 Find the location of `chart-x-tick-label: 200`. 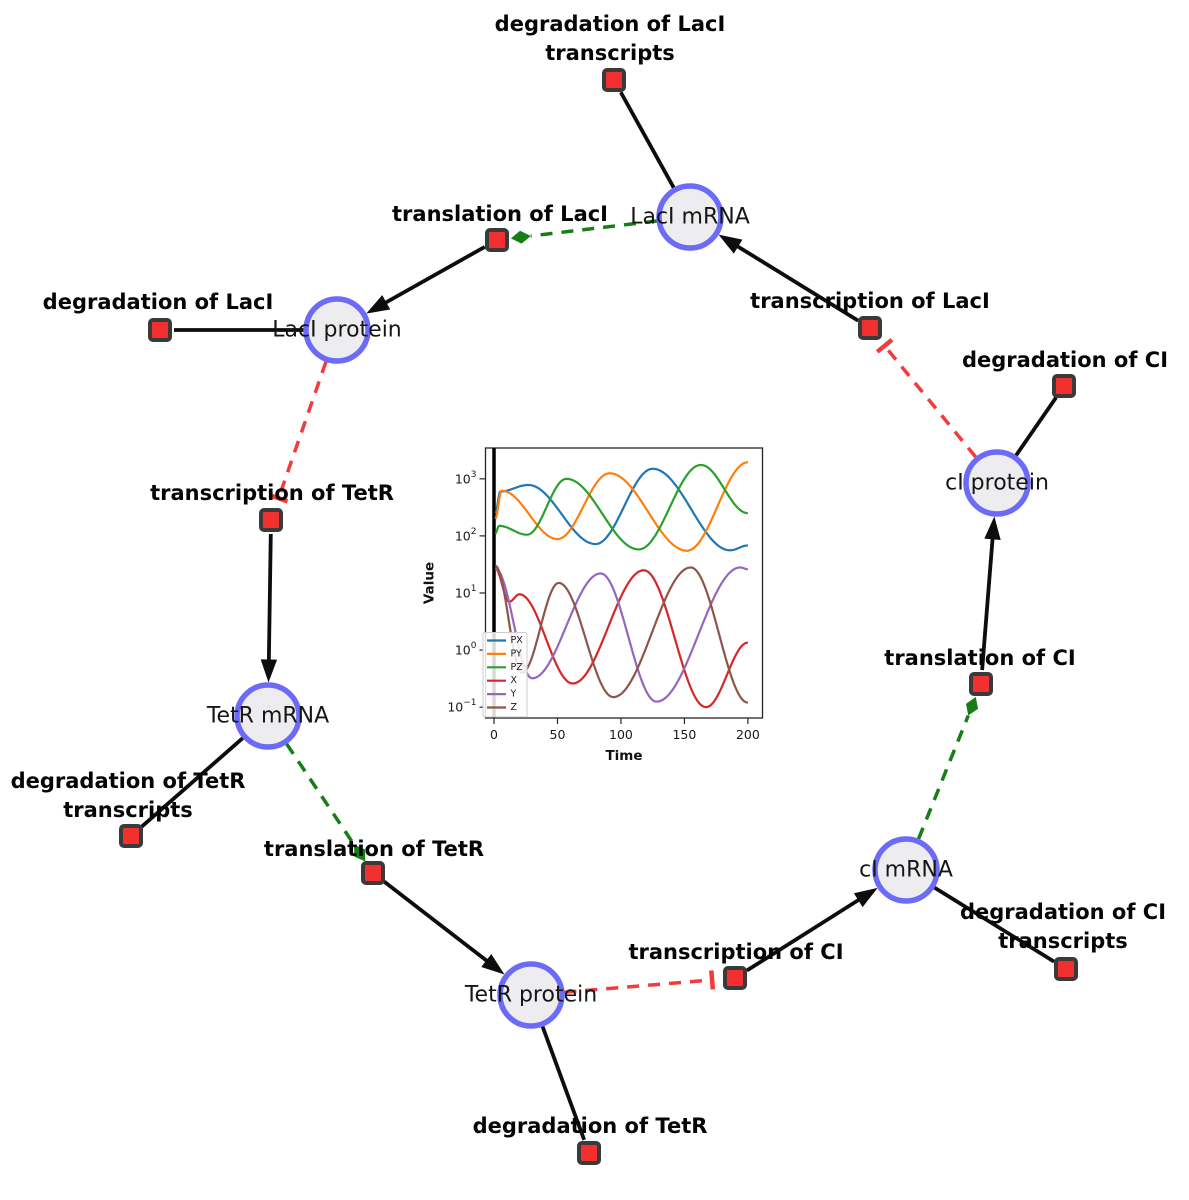

chart-x-tick-label: 200 is located at coordinates (748, 734).